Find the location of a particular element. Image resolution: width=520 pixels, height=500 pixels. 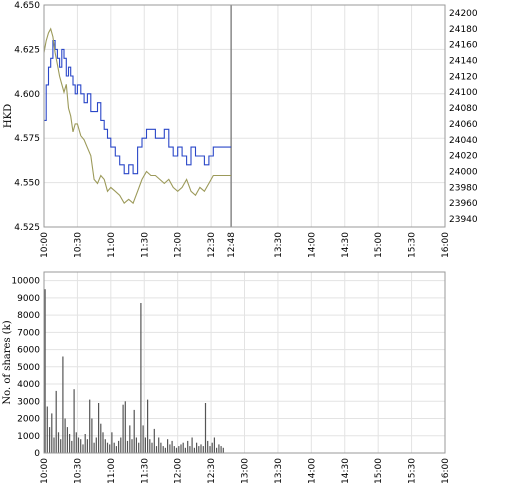

price-x-tick-label: 13:30 is located at coordinates (279, 245).